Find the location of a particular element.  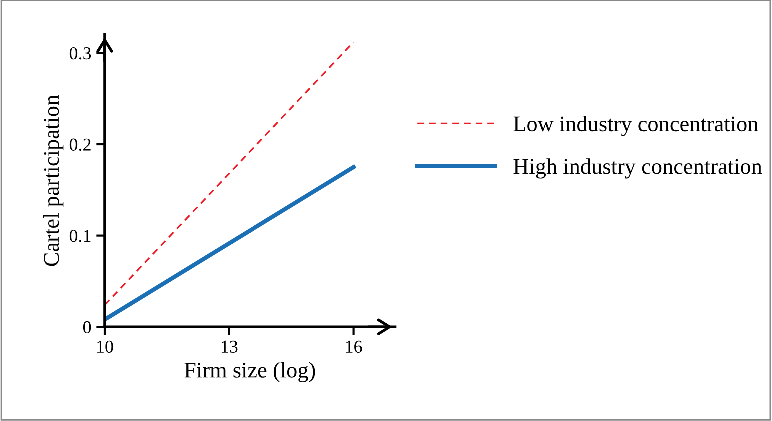

y-tick-label: 0 is located at coordinates (87, 327).